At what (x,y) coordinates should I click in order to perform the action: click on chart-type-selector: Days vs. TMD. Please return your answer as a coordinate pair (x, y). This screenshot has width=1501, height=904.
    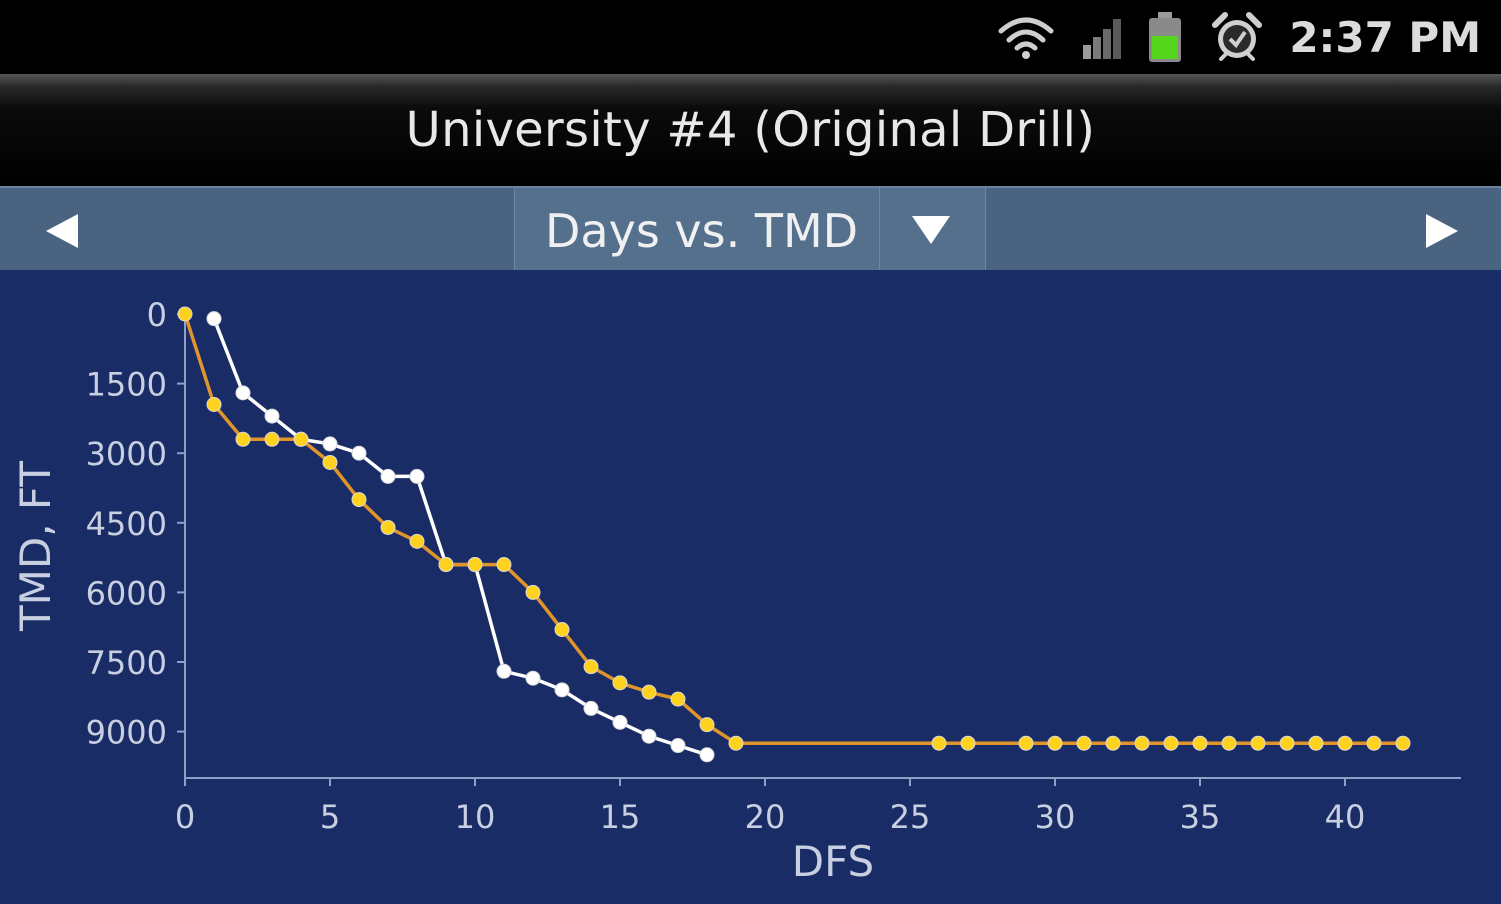
    Looking at the image, I should click on (750, 229).